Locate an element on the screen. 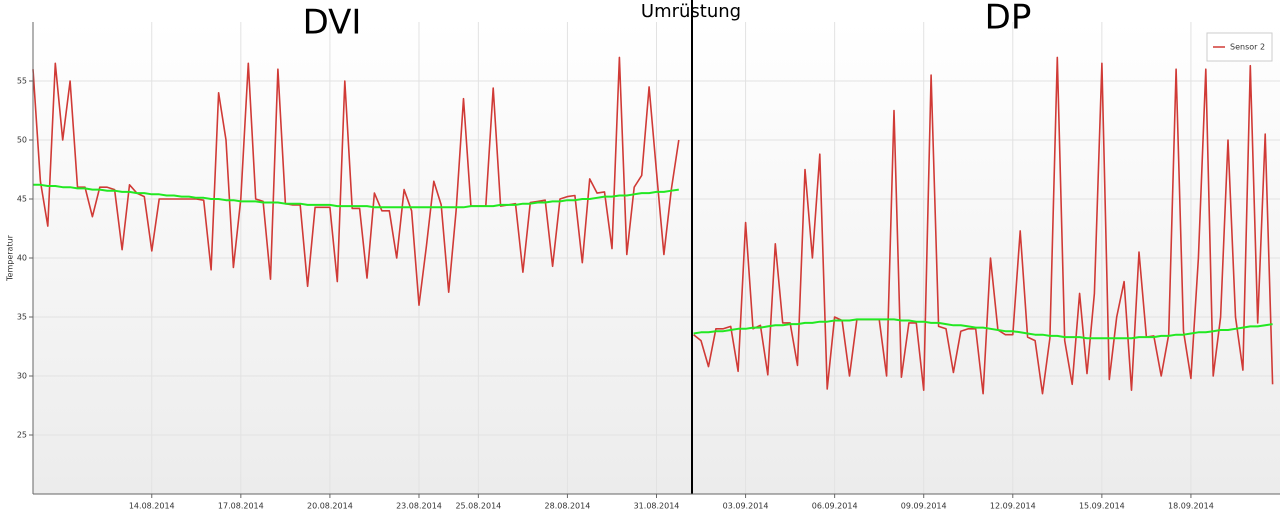  y-tick-label: 25 is located at coordinates (22, 435).